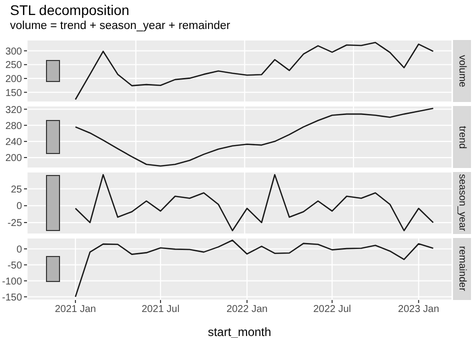 This screenshot has width=474, height=338. I want to click on x-tick-label: 2021 Jan, so click(75, 310).